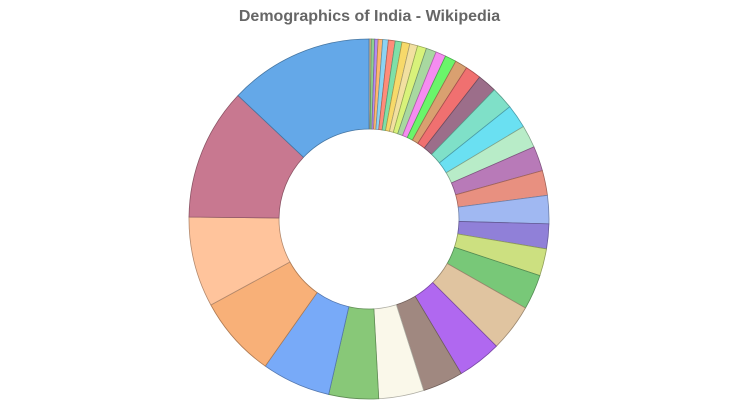 Image resolution: width=739 pixels, height=400 pixels. What do you see at coordinates (369, 16) in the screenshot?
I see `chart-title: Demographics of India - Wikipedia` at bounding box center [369, 16].